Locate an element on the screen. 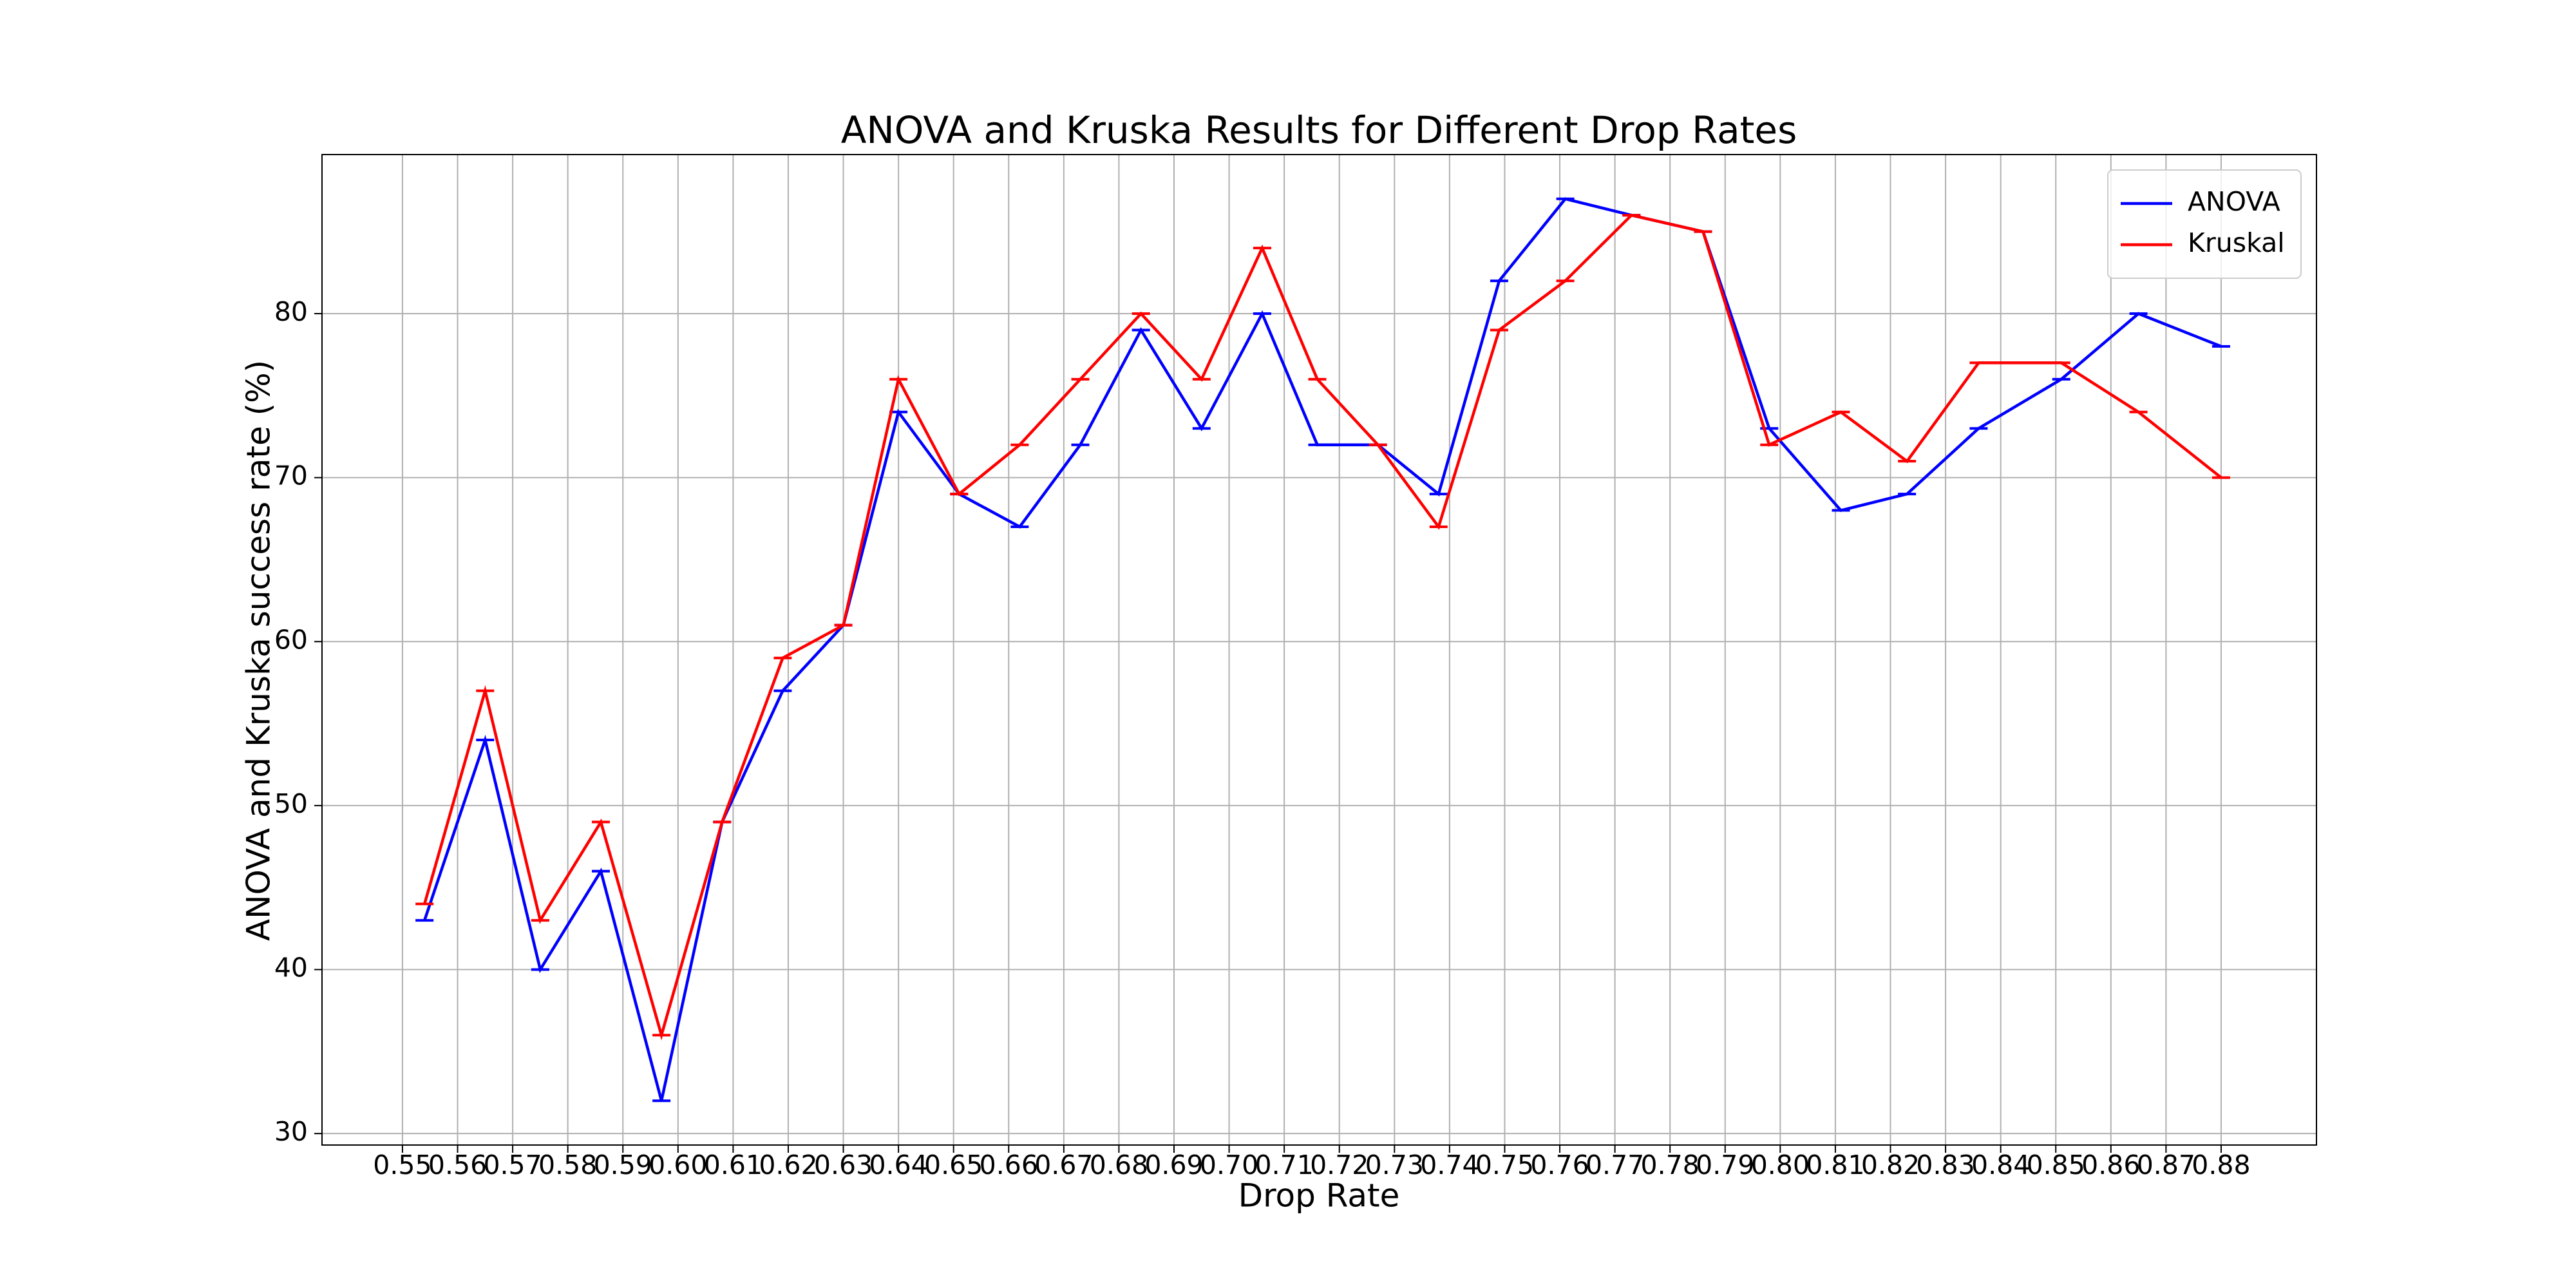 This screenshot has width=2576, height=1288. y-tick-label: 80 is located at coordinates (291, 311).